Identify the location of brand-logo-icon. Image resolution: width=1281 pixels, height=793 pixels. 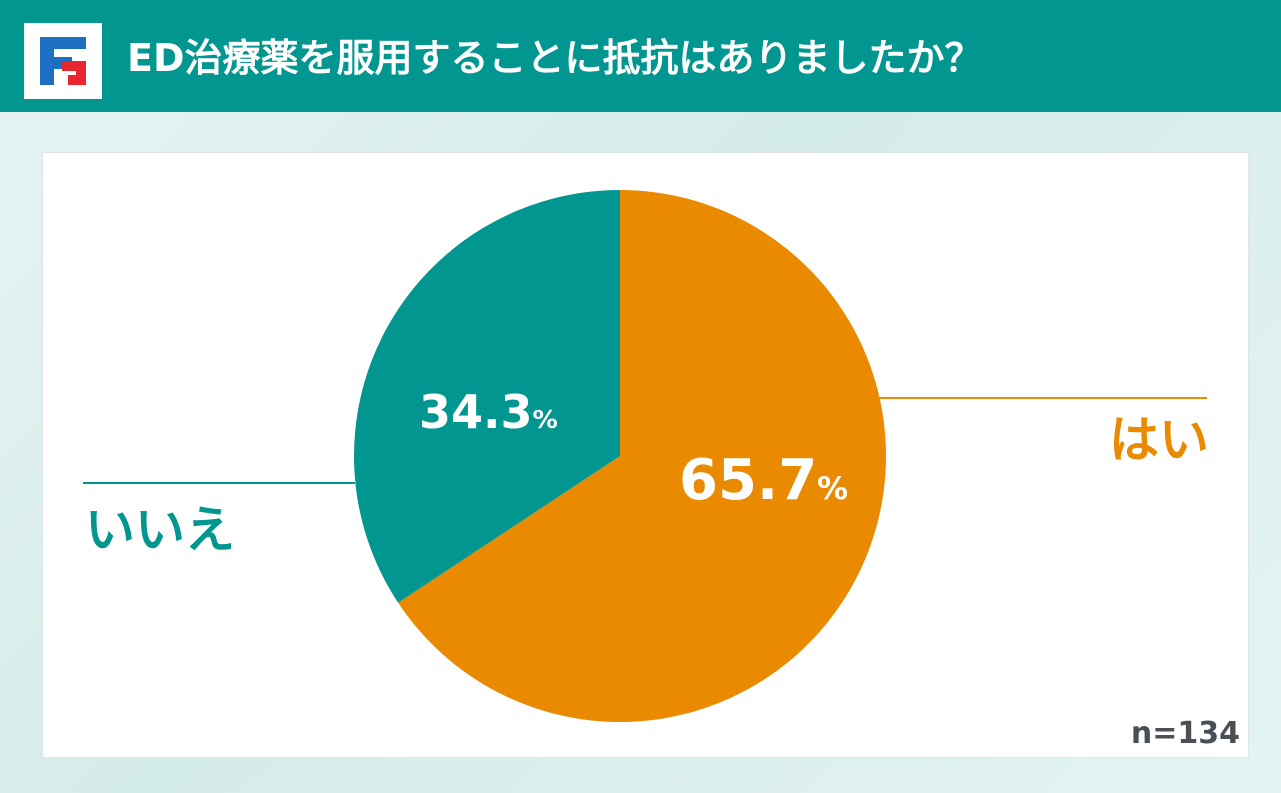
(63, 61).